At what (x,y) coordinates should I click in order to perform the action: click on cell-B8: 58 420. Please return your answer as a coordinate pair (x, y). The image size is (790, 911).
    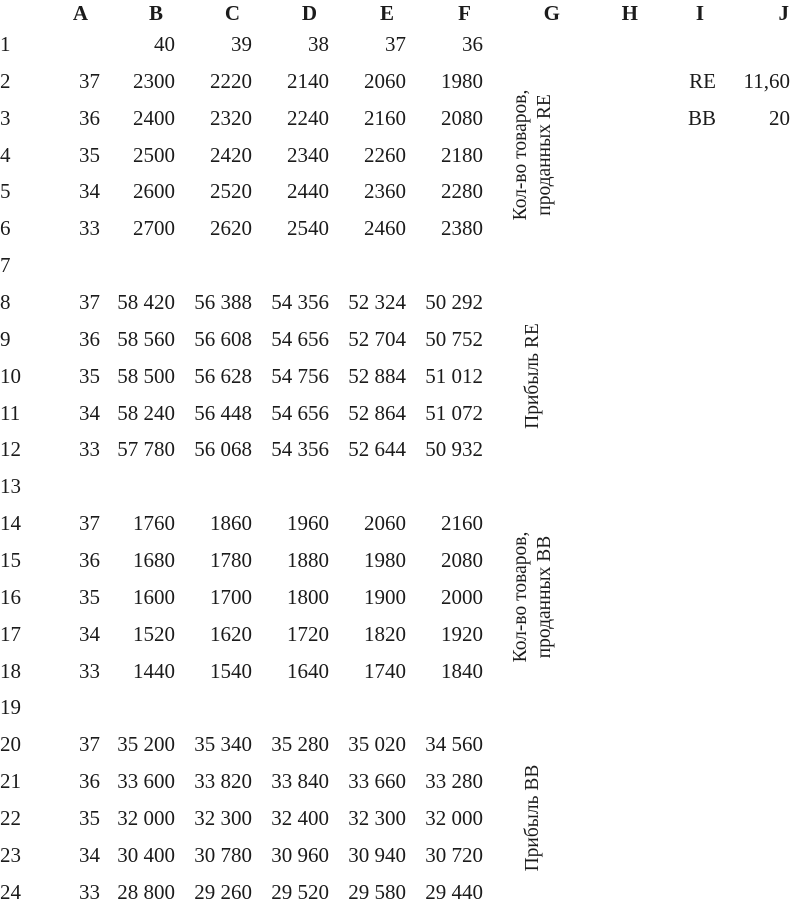
    Looking at the image, I should click on (146, 301).